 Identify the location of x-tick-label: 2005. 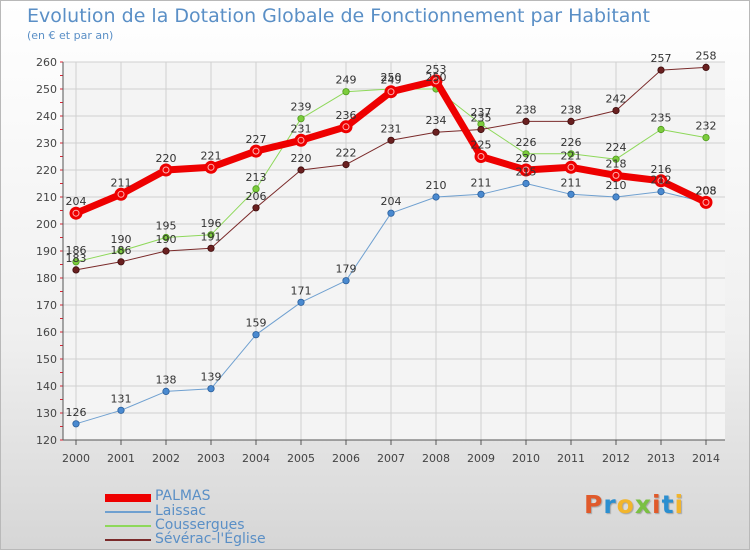
(301, 458).